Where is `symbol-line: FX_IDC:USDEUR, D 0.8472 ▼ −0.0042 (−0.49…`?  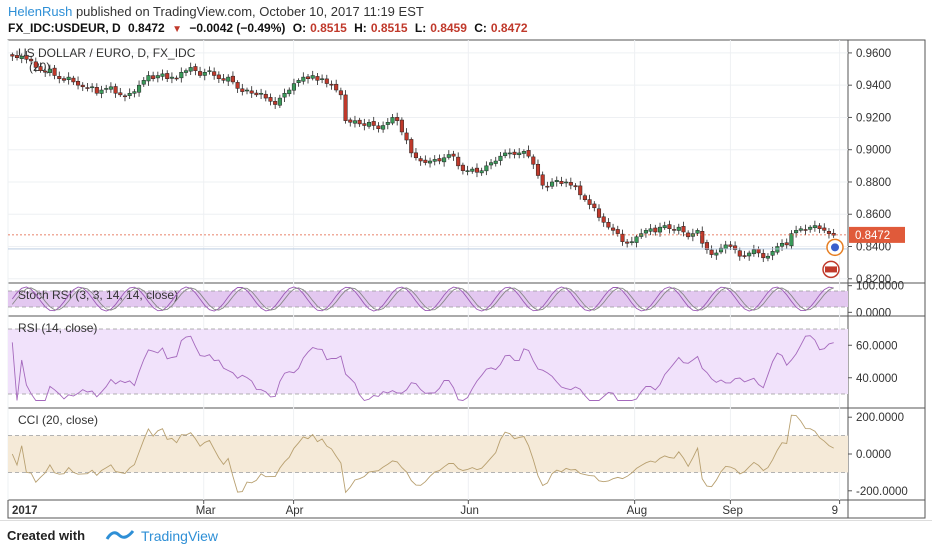 symbol-line: FX_IDC:USDEUR, D 0.8472 ▼ −0.0042 (−0.49… is located at coordinates (270, 28).